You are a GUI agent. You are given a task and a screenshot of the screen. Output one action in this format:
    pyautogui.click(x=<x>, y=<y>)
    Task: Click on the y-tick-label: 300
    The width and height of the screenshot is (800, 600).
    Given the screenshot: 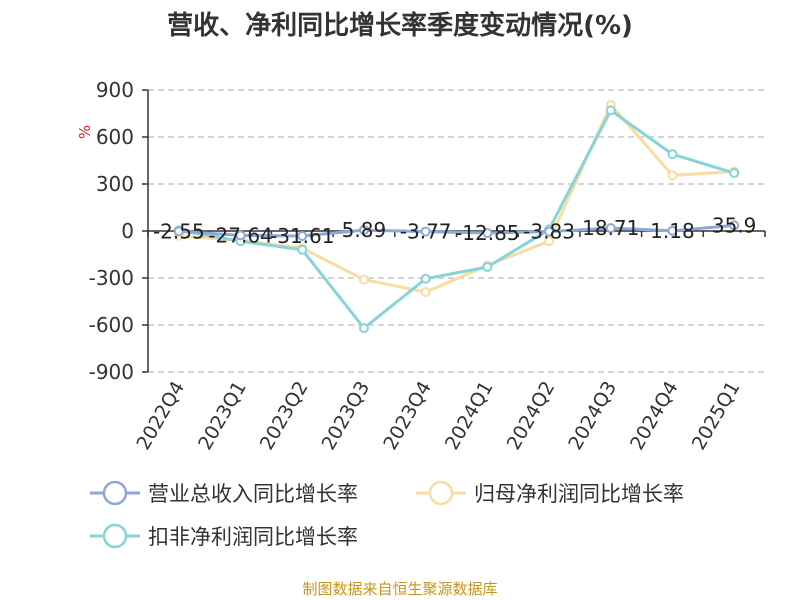 What is the action you would take?
    pyautogui.click(x=115, y=184)
    